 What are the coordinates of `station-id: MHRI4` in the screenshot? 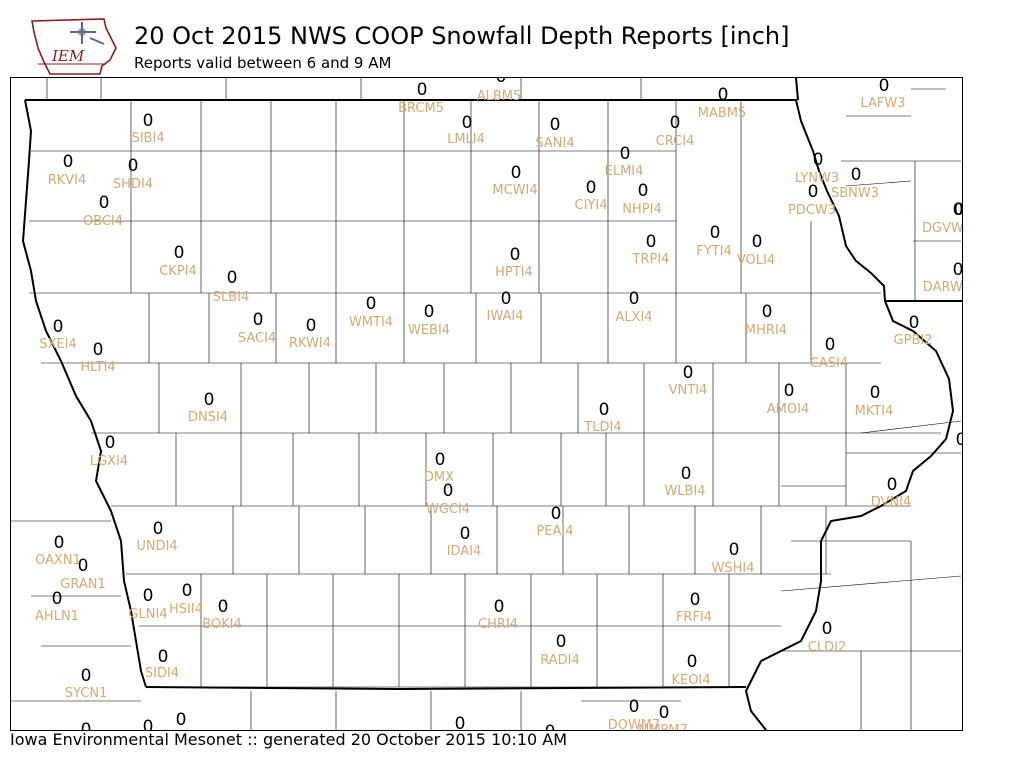 It's located at (766, 330).